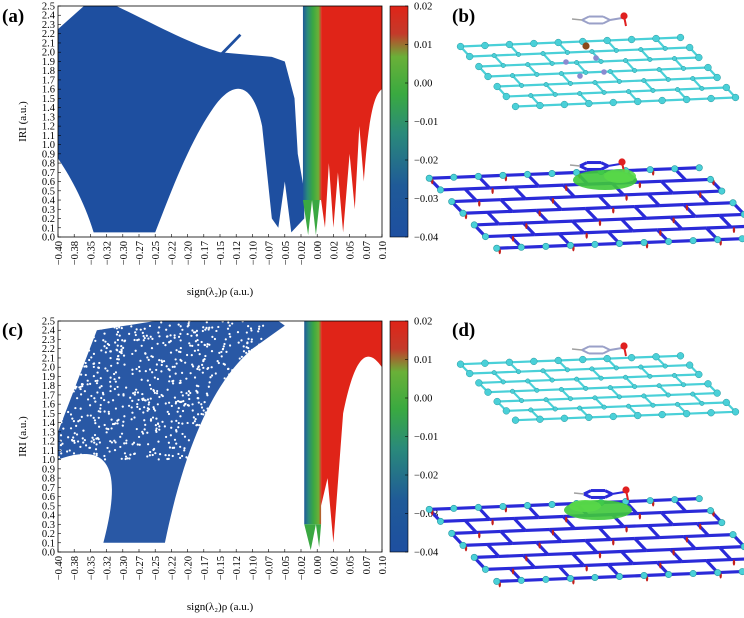 The height and width of the screenshot is (618, 744). I want to click on molecule-structure-b-top, so click(598, 61).